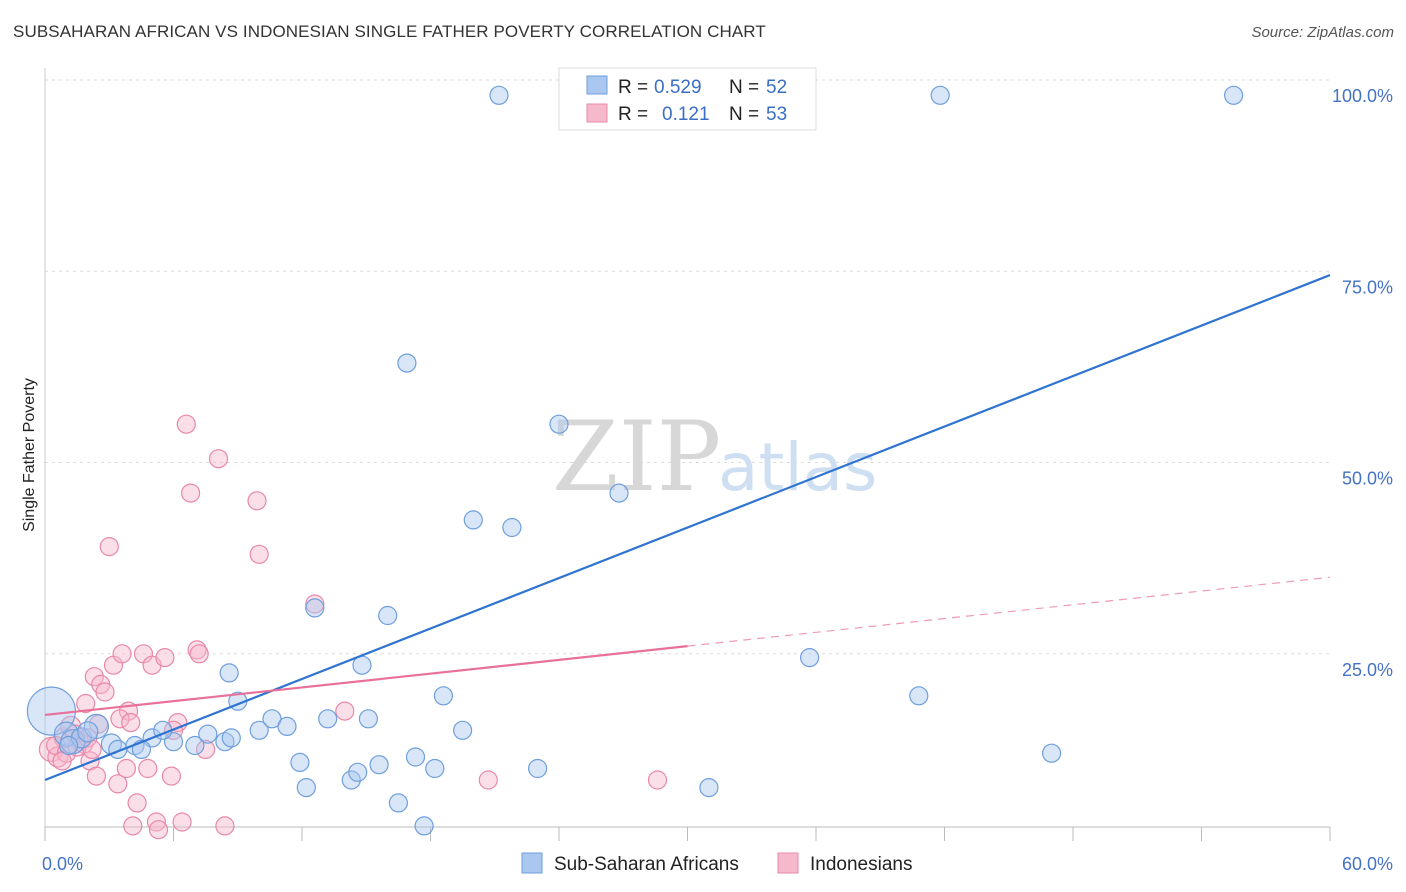  I want to click on x-tick-labels: 0.0% 60.0%, so click(717, 864).